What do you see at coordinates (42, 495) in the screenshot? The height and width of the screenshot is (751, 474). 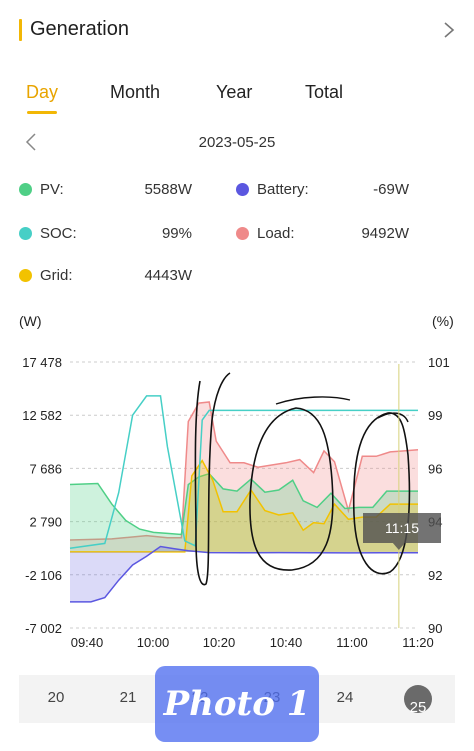 I see `left-axis-tick-labels: 17 478 12 582 7 686 2 790 -2 106 -7 002` at bounding box center [42, 495].